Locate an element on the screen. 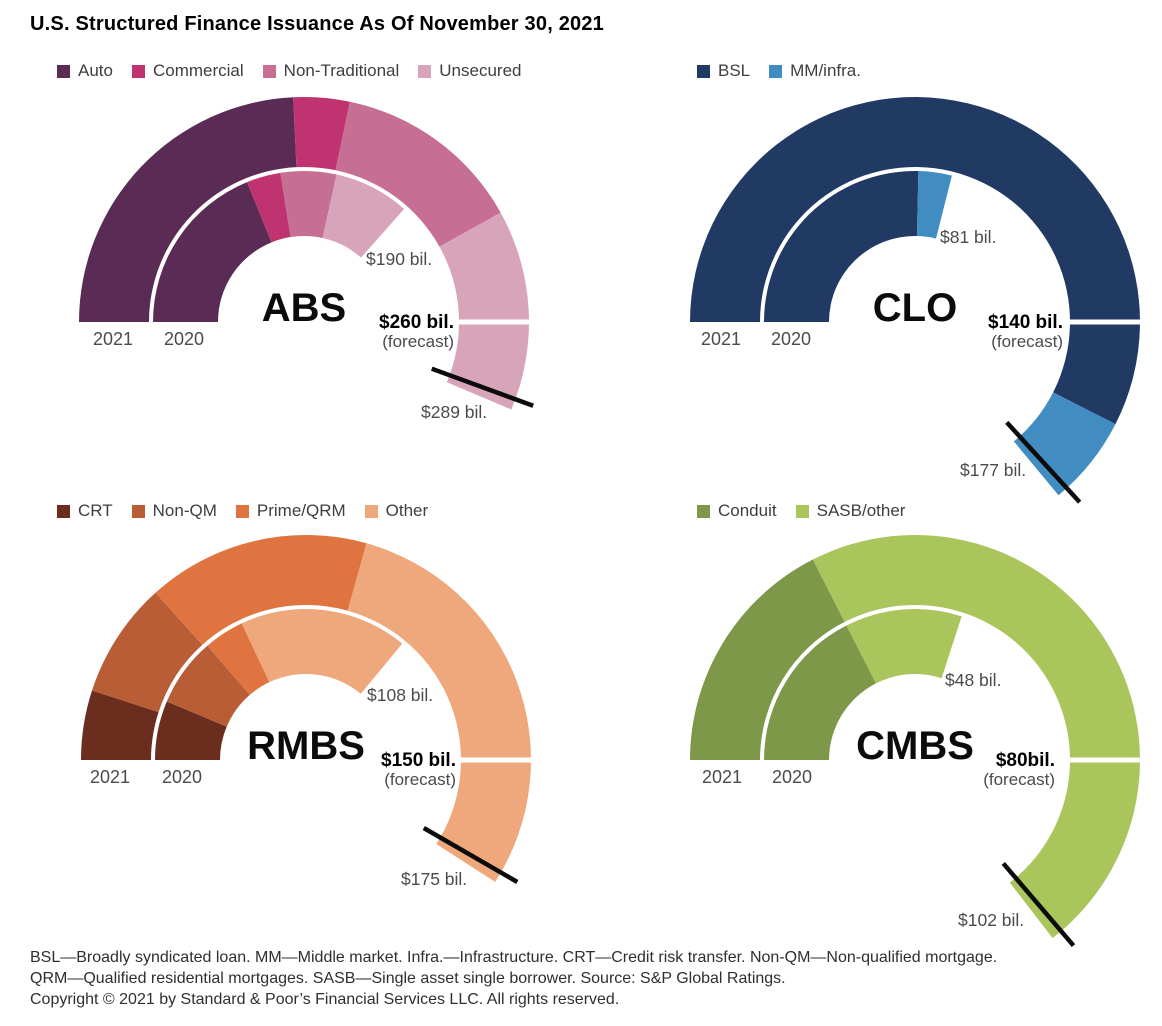 This screenshot has width=1162, height=1026. clo-forecast-label: $140 bil. (forecast) is located at coordinates (988, 332).